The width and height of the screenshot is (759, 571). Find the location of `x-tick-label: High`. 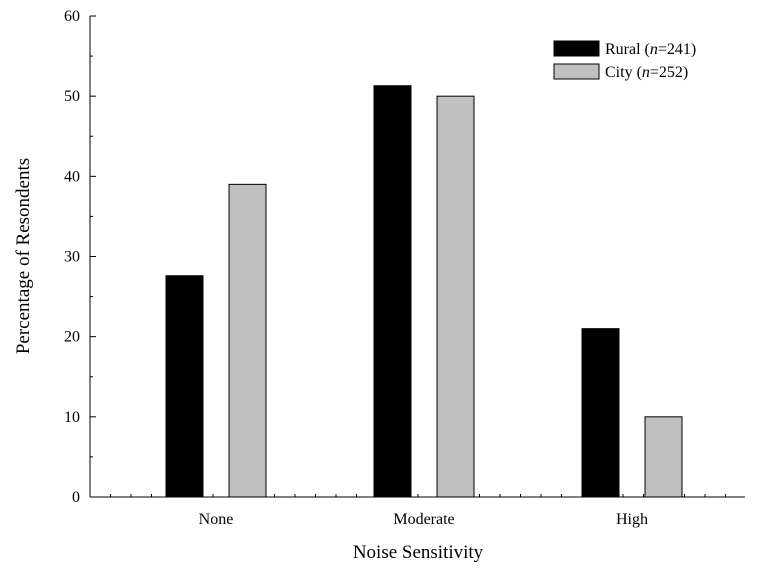

x-tick-label: High is located at coordinates (632, 519).